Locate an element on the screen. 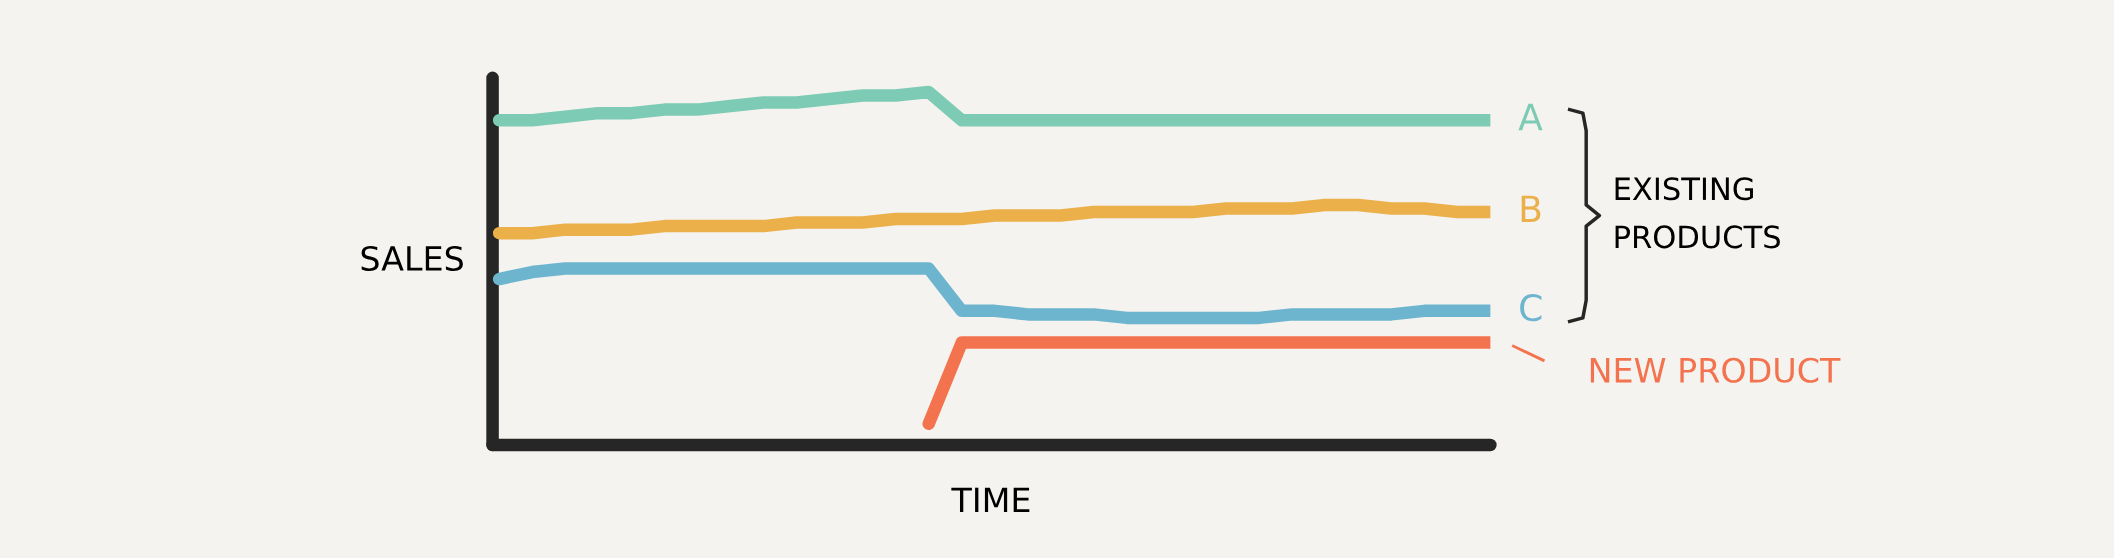 The height and width of the screenshot is (558, 2114). series-label: C is located at coordinates (1531, 308).